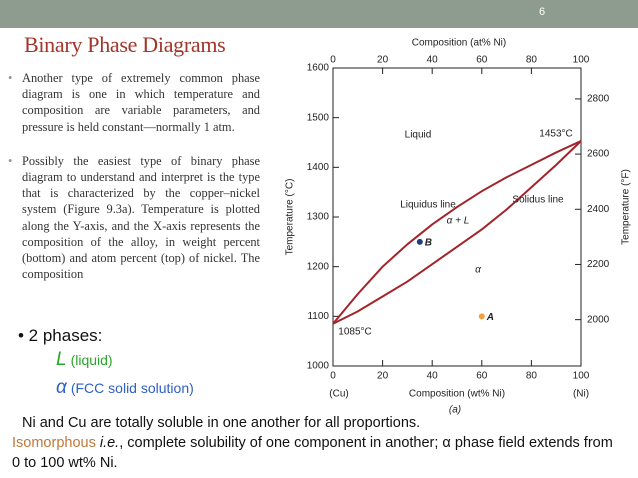 This screenshot has width=638, height=478. I want to click on top-bar, so click(319, 14).